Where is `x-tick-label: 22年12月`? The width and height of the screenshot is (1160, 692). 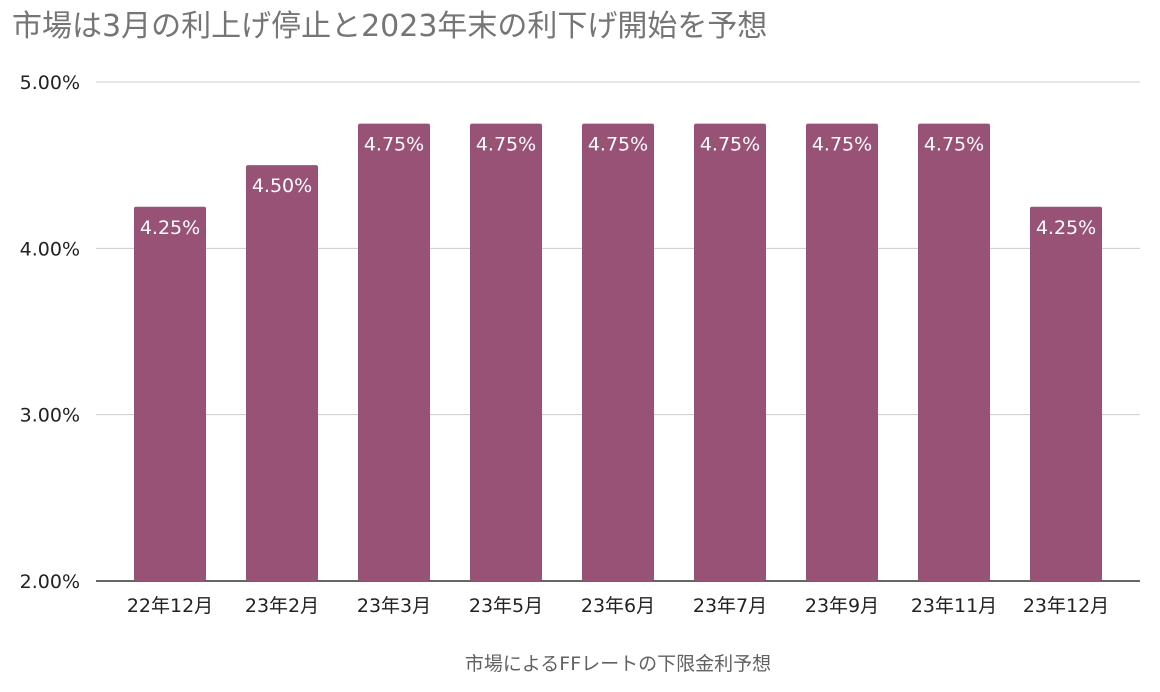 x-tick-label: 22年12月 is located at coordinates (170, 606).